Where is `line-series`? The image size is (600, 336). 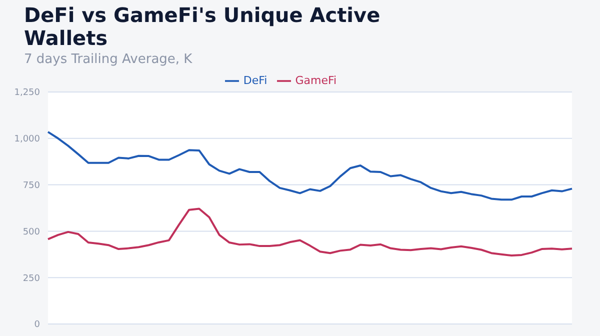
line-series is located at coordinates (310, 232).